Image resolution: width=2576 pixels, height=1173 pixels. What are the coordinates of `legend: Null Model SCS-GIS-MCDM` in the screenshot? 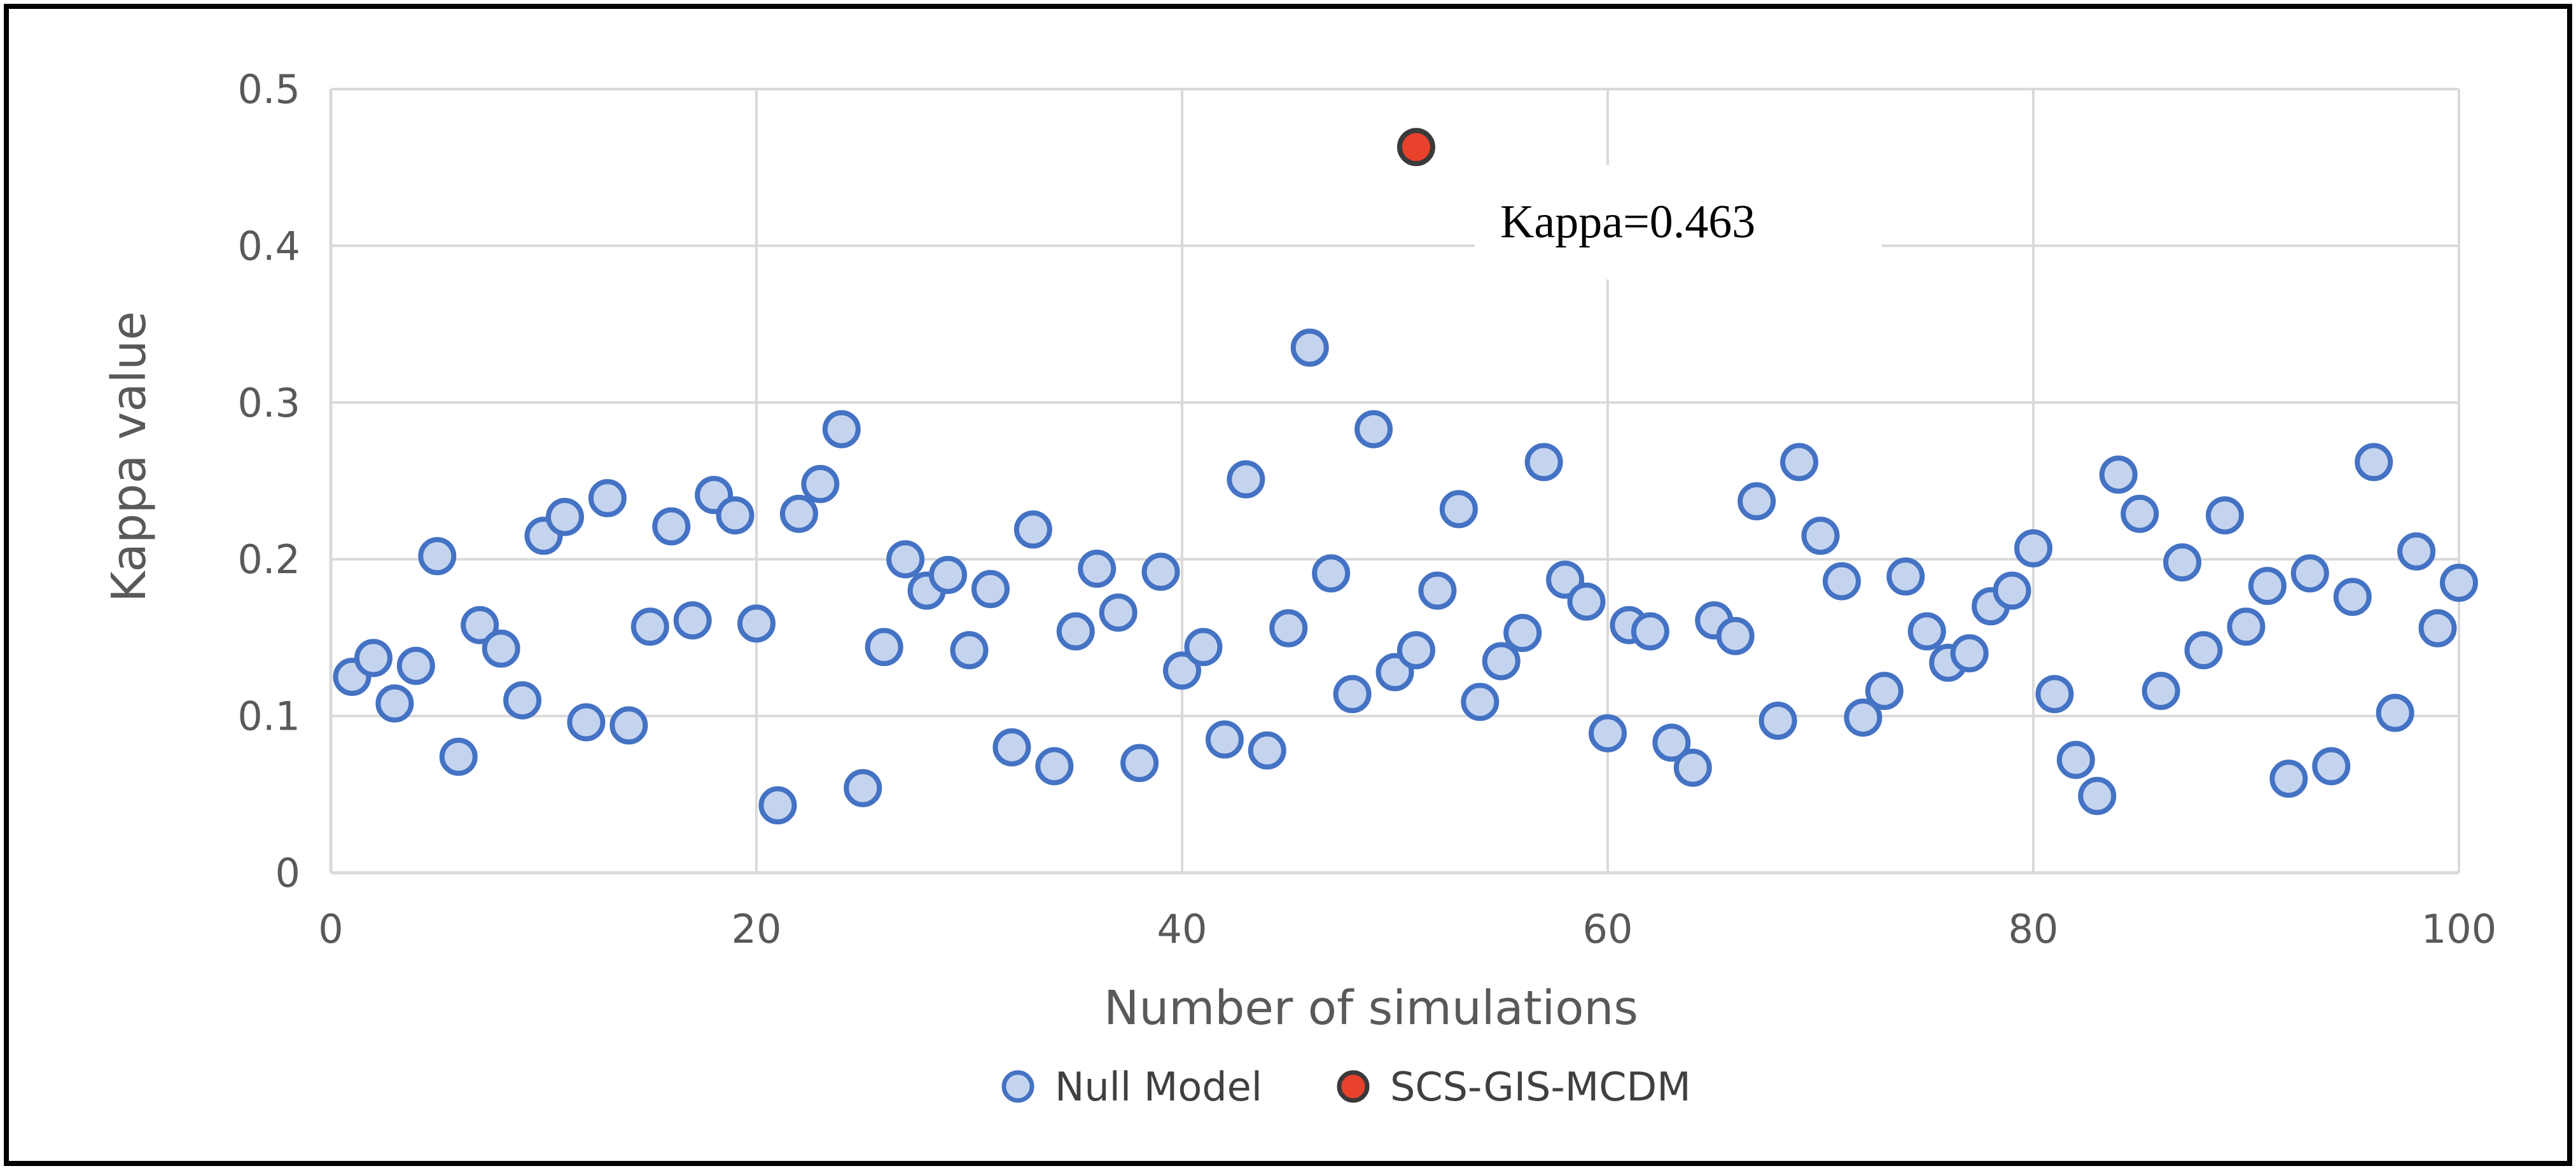 It's located at (1346, 1087).